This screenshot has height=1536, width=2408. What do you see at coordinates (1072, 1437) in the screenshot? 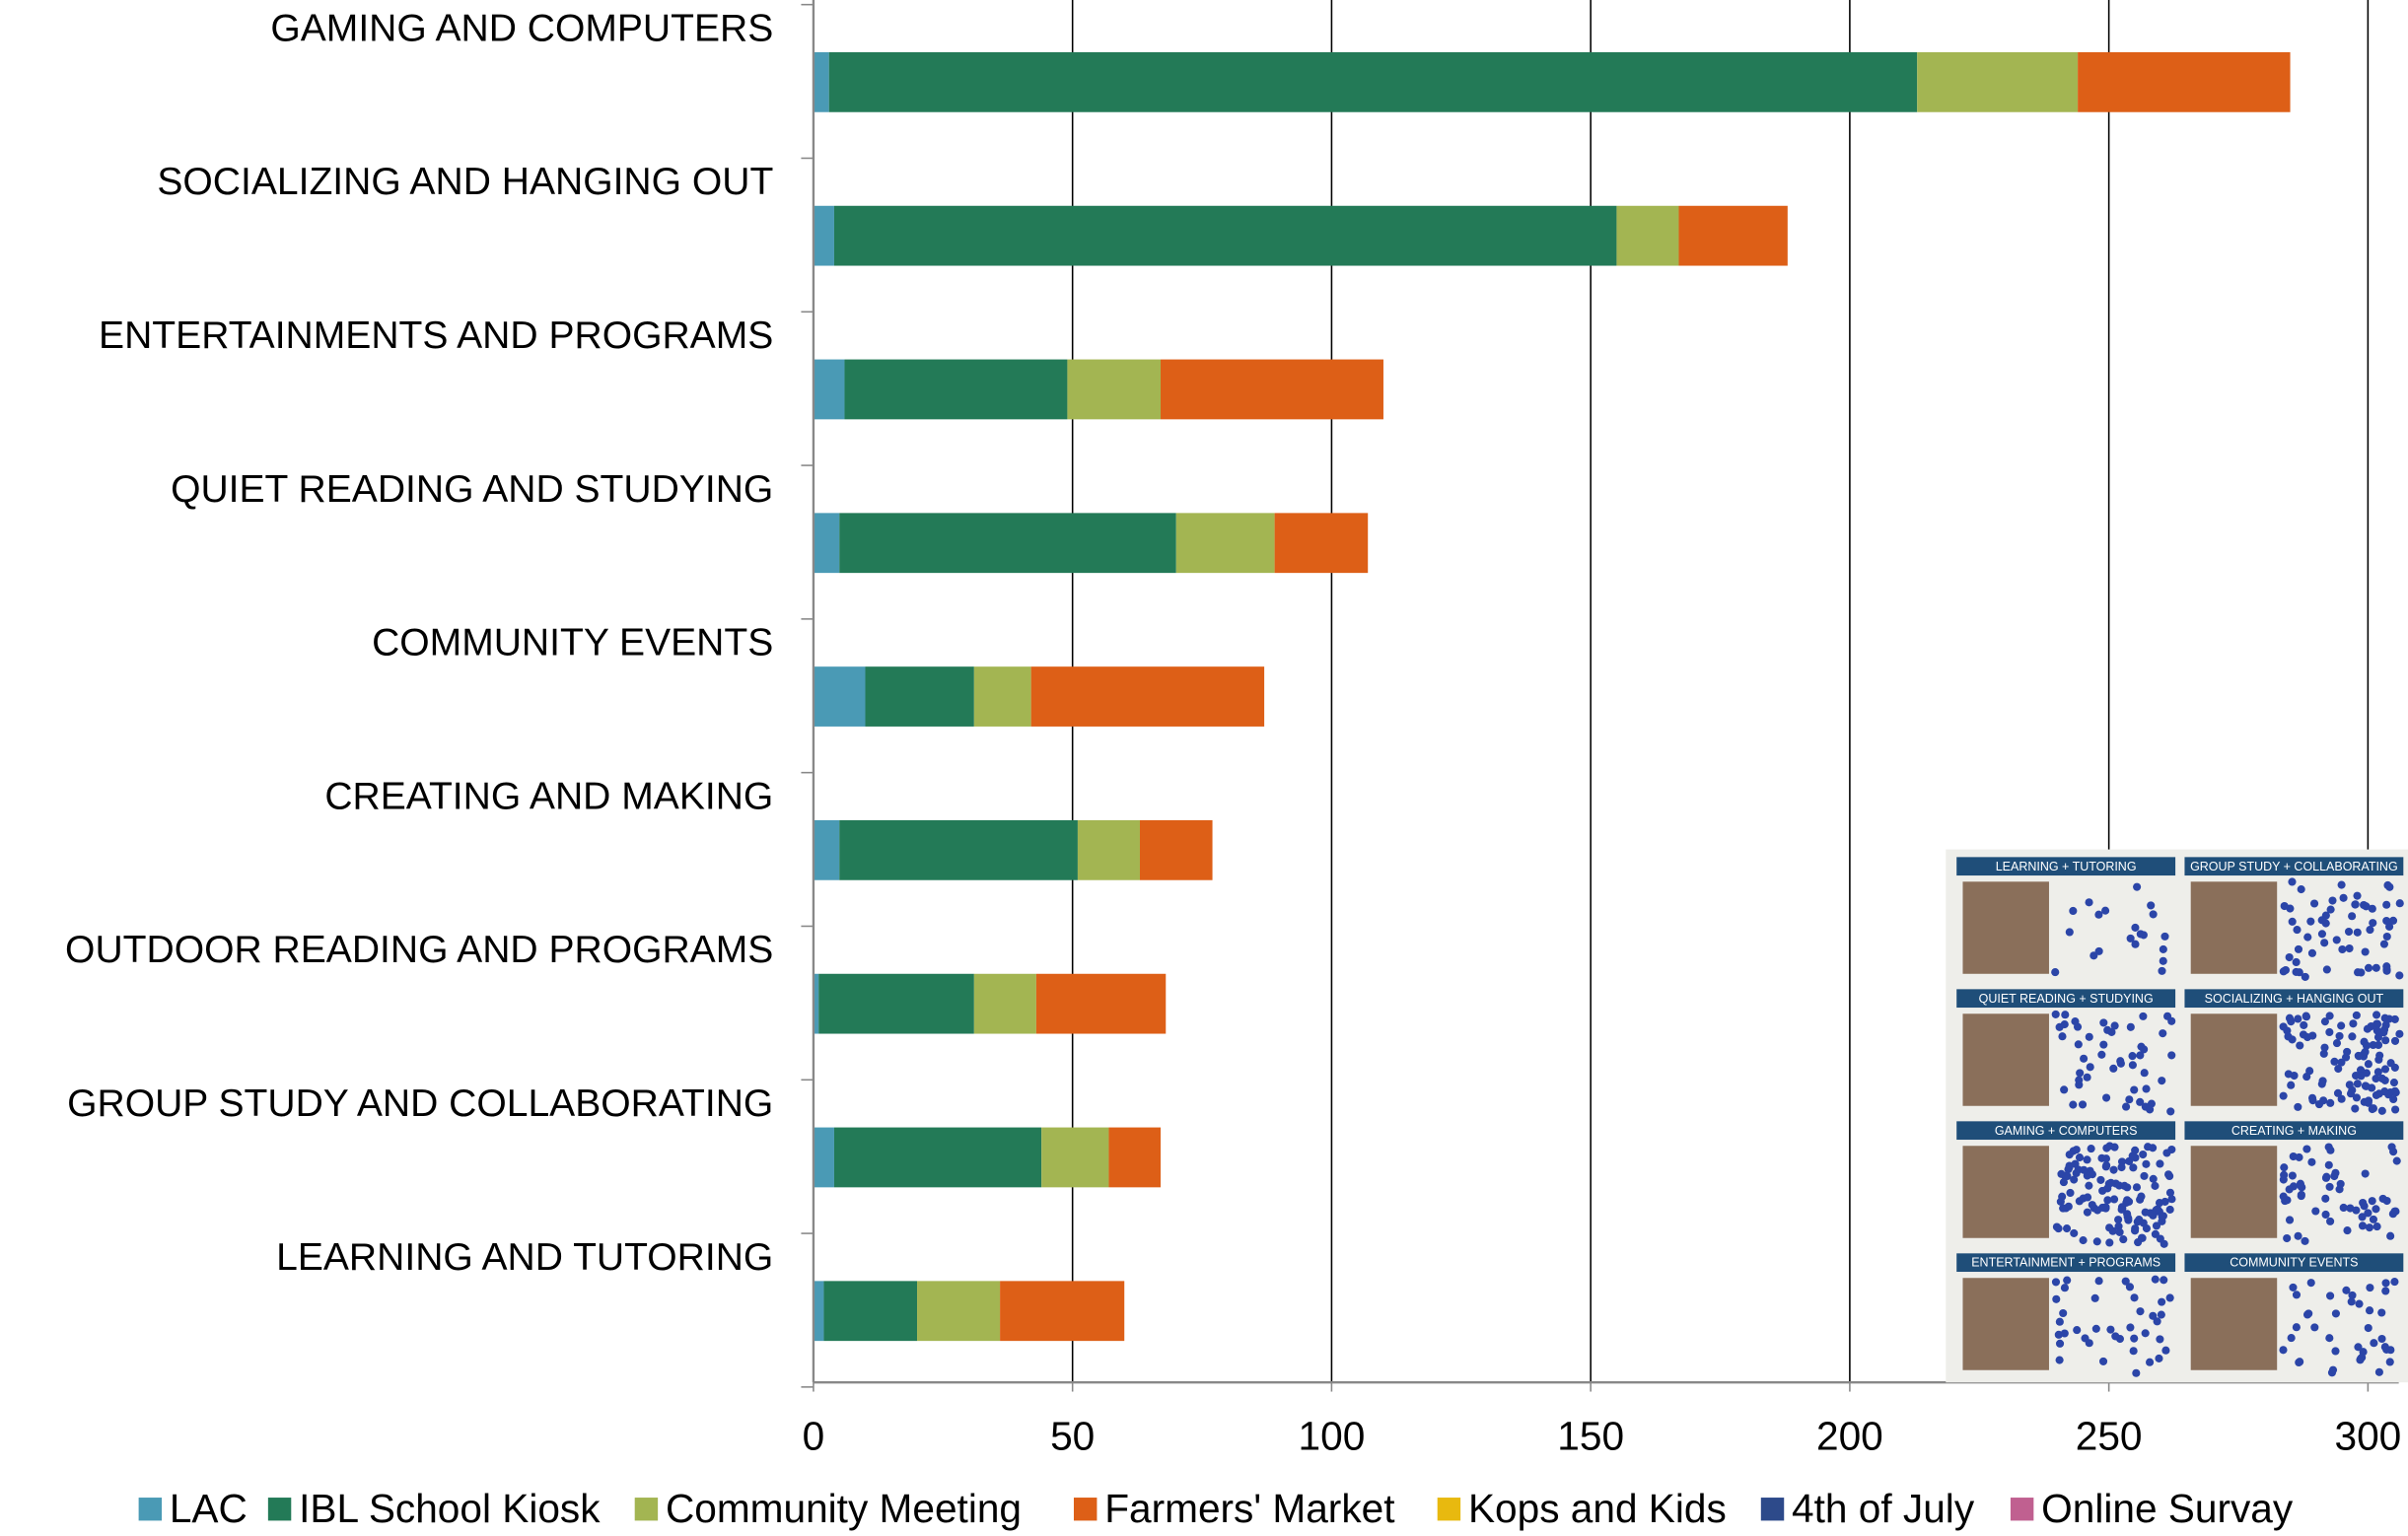
I see `x-tick-label: 50` at bounding box center [1072, 1437].